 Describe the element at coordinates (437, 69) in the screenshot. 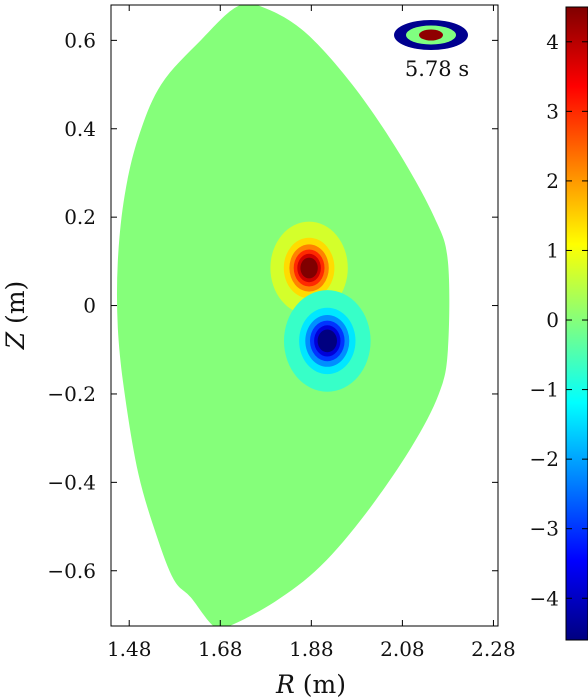

I see `time-label: 5.78 s` at that location.